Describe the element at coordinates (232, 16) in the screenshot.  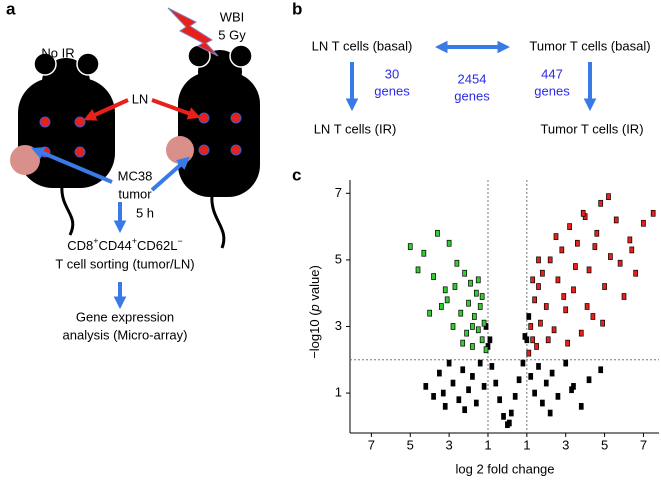
I see `label: WBI` at that location.